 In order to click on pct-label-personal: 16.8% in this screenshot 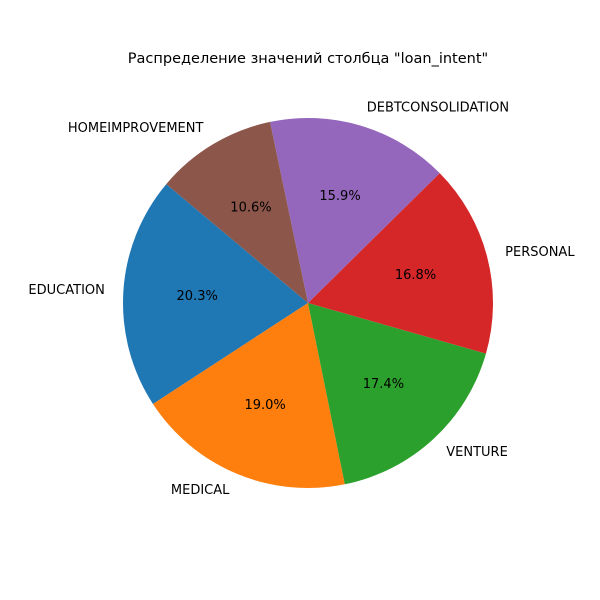, I will do `click(415, 275)`.